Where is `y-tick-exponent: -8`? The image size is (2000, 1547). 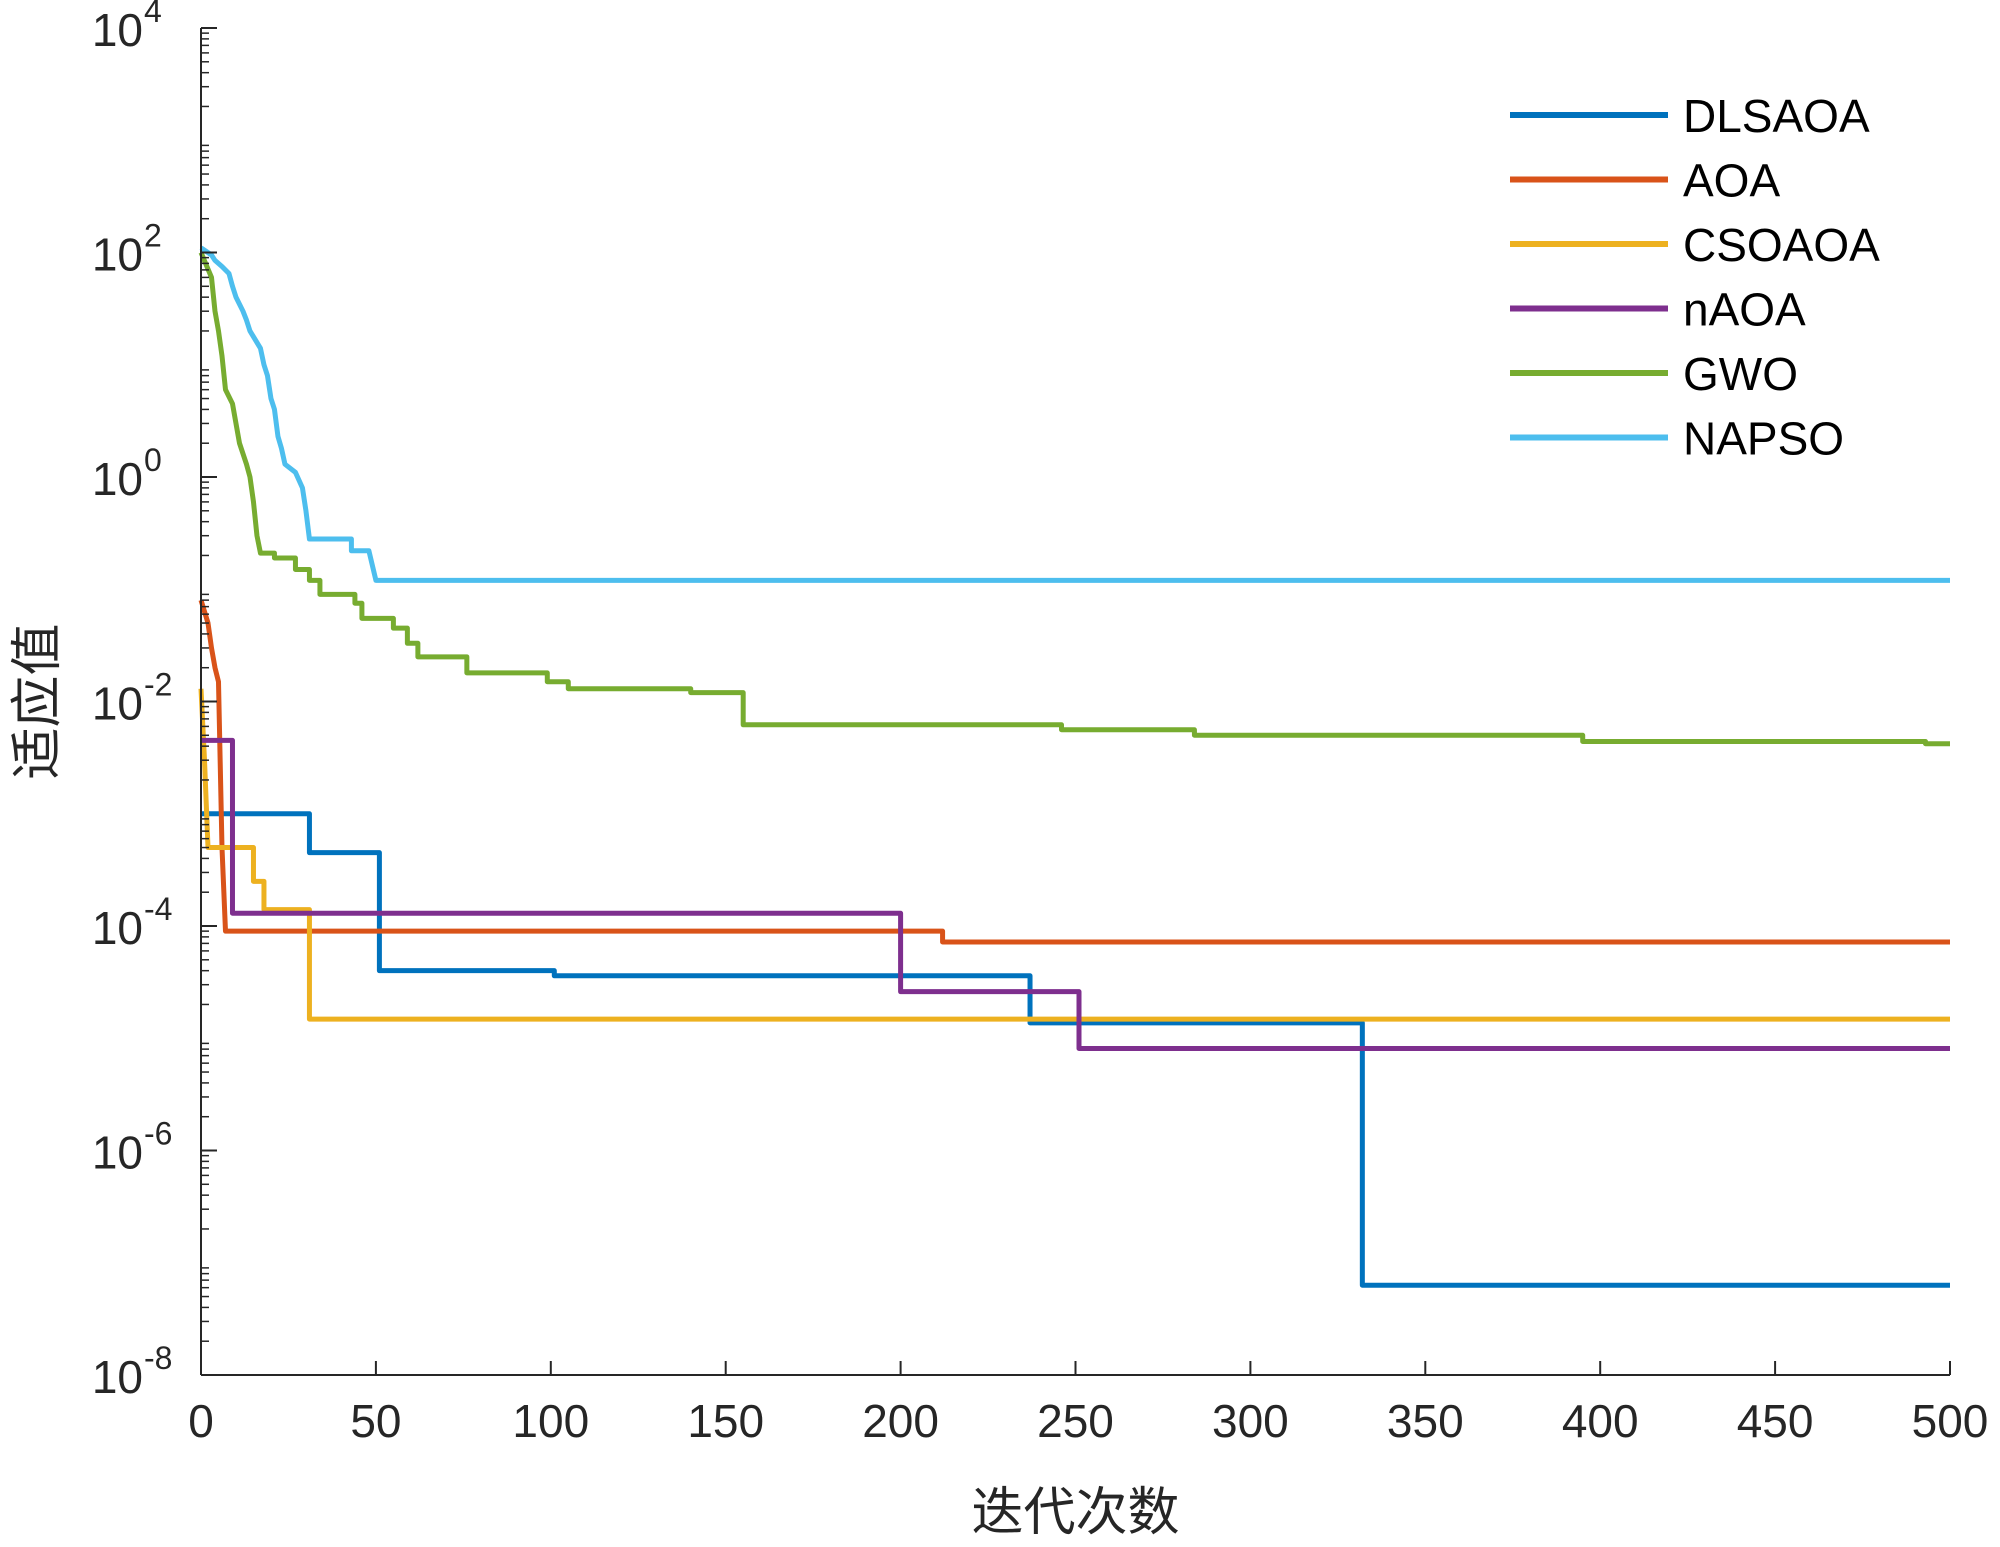
y-tick-exponent: -8 is located at coordinates (158, 1358).